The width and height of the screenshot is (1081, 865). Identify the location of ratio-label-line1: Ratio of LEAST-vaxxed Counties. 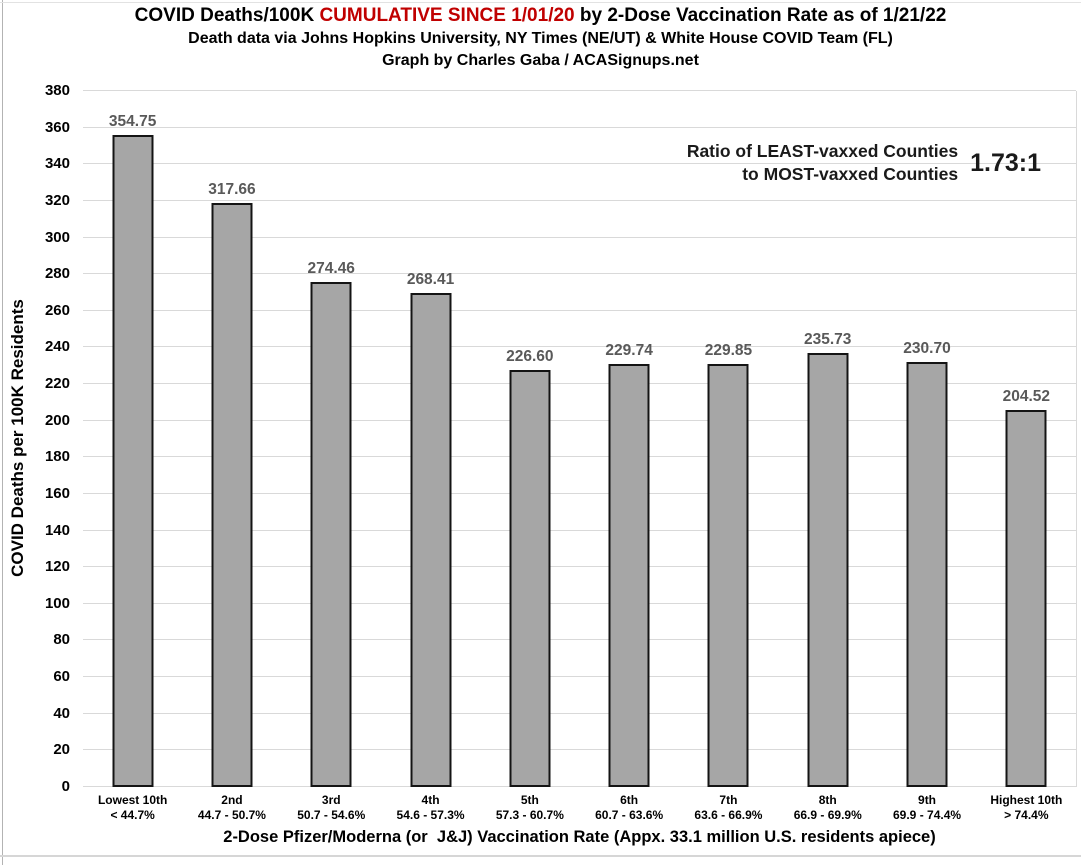
(822, 151).